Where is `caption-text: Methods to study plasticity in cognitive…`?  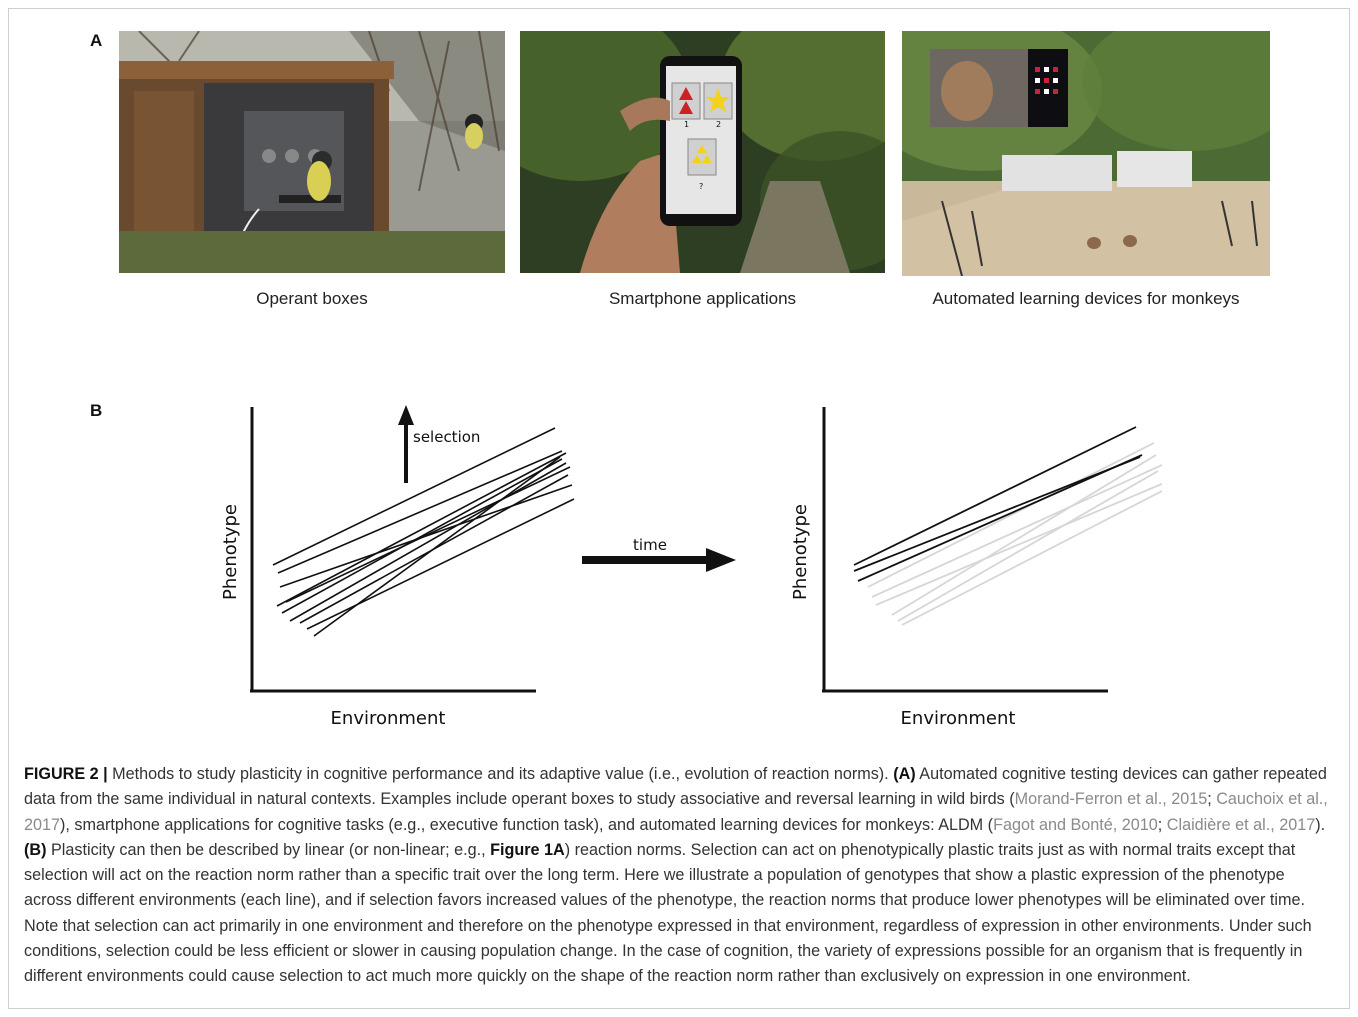 caption-text: Methods to study plasticity in cognitive… is located at coordinates (500, 774).